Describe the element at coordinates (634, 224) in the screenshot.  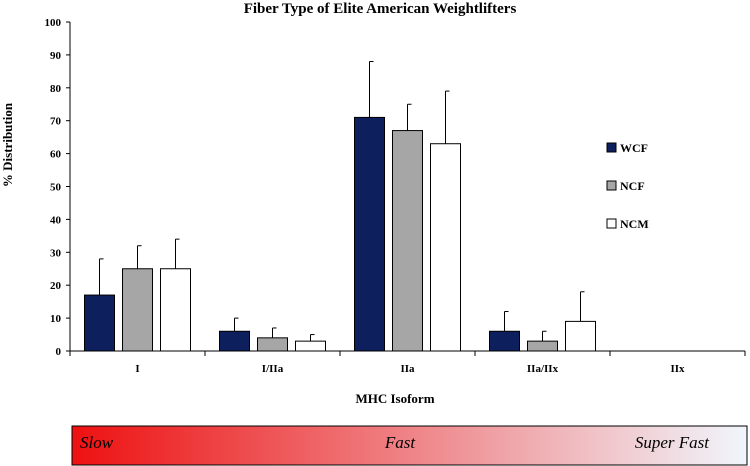
I see `legend-label-ncm: NCM` at that location.